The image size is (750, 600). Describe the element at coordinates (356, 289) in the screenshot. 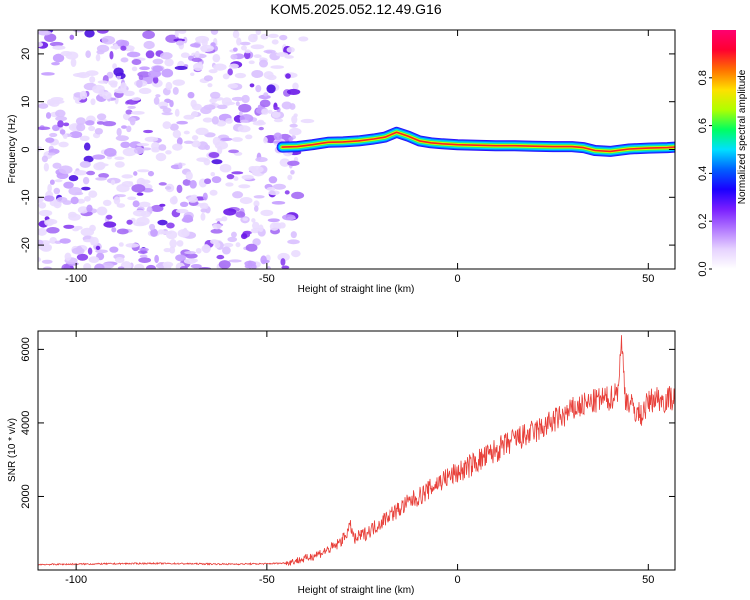

I see `spectrogram-xlabel: Height of straight line (km)` at that location.